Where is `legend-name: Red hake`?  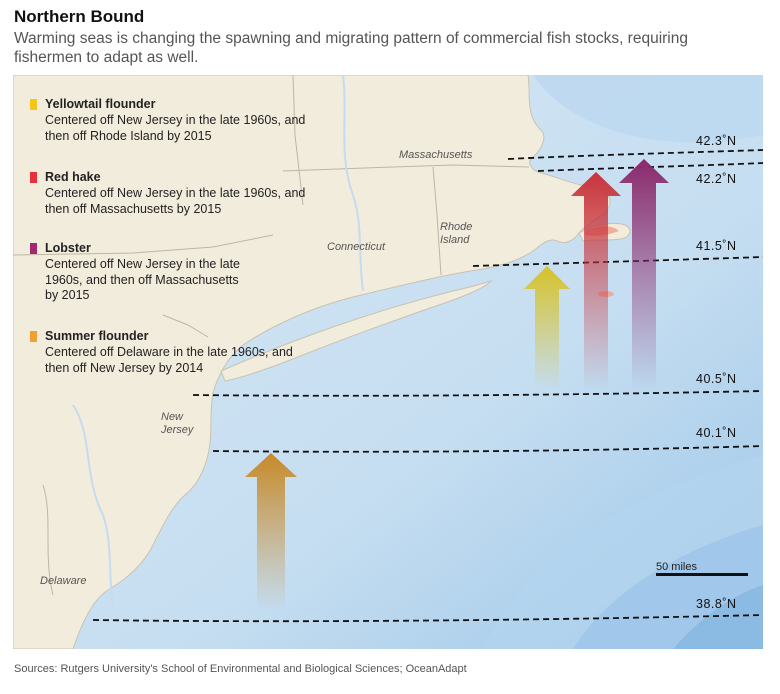 legend-name: Red hake is located at coordinates (73, 177).